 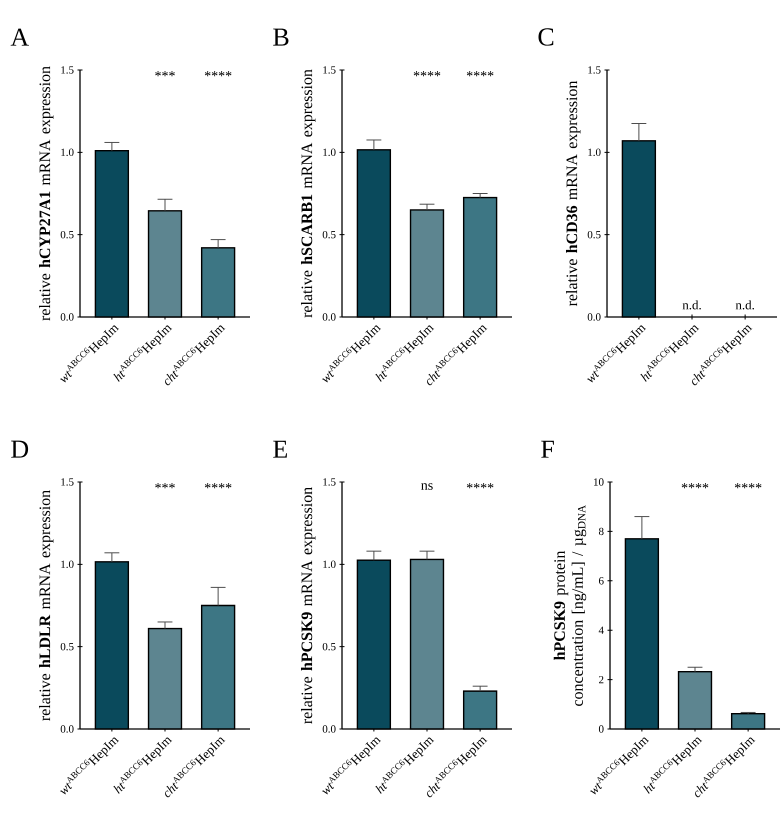 What do you see at coordinates (308, 193) in the screenshot?
I see `y-axis-title: relative hSCARB1 mRNA expression` at bounding box center [308, 193].